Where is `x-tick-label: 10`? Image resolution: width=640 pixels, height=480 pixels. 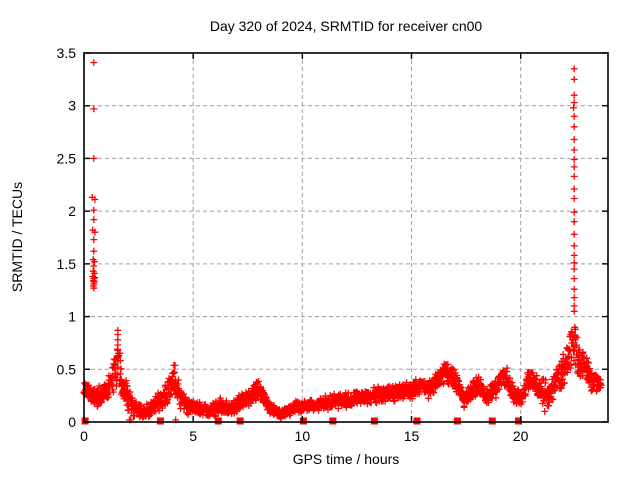
x-tick-label: 10 is located at coordinates (303, 436).